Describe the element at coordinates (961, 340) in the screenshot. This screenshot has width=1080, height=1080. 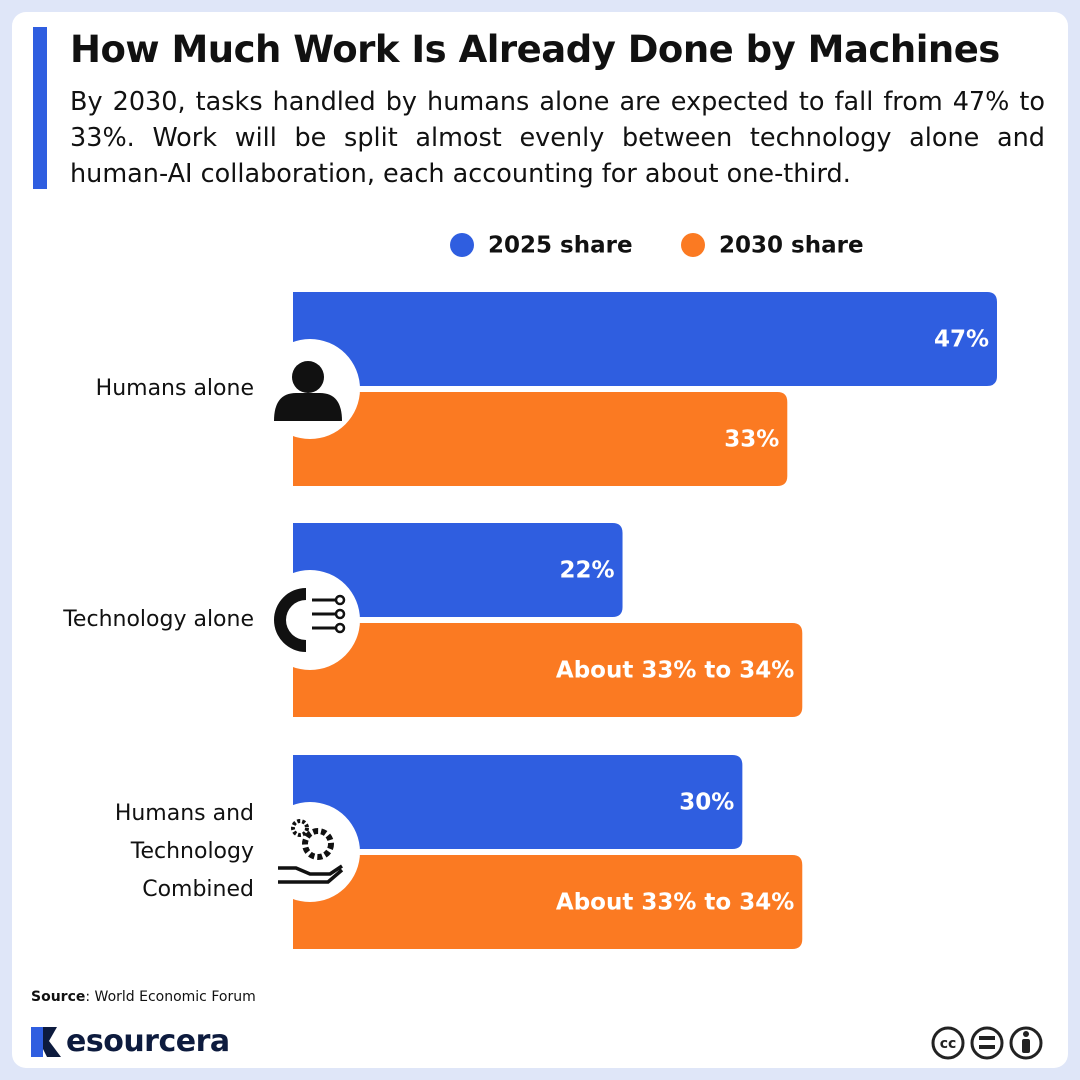
I see `value-label: 47%` at that location.